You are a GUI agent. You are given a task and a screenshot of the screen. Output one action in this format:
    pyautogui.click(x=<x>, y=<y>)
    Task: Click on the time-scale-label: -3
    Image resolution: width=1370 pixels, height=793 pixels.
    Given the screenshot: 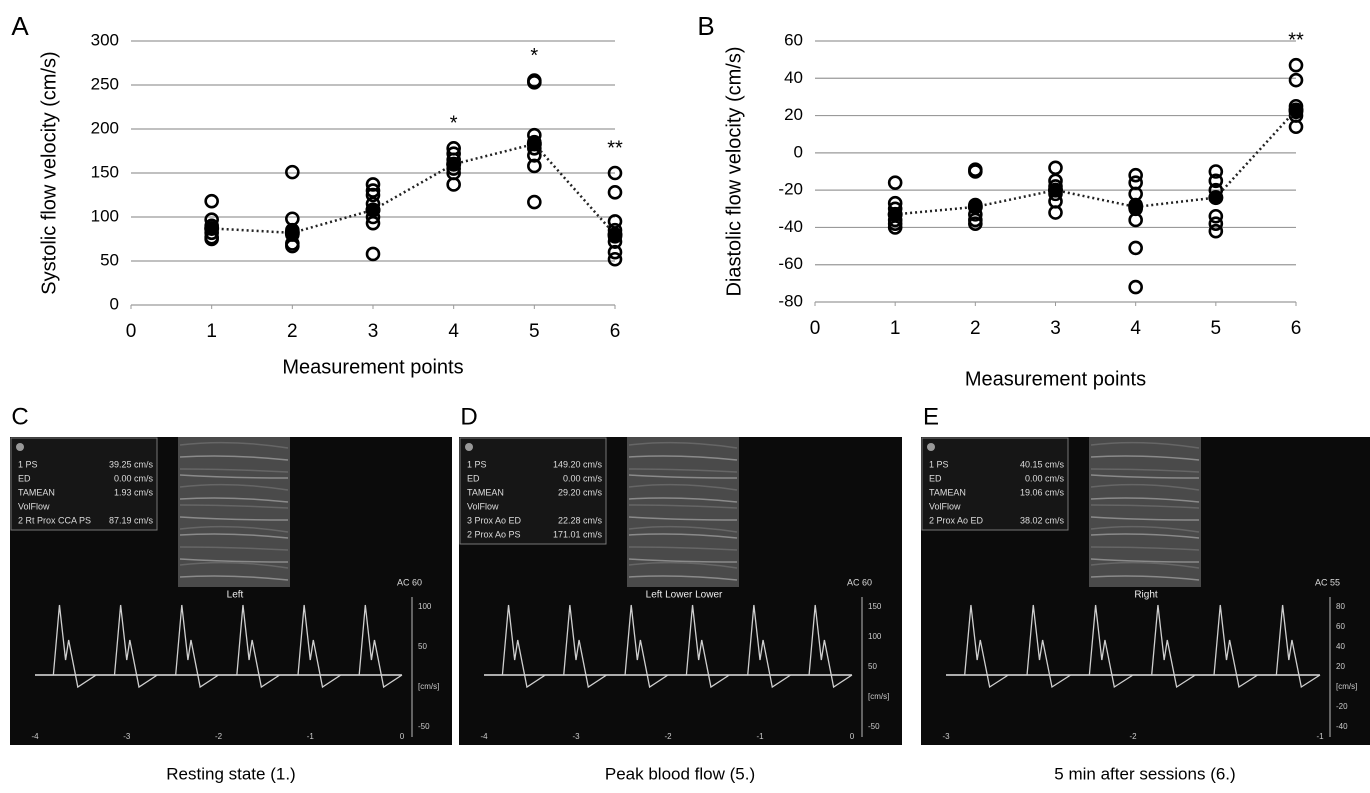 What is the action you would take?
    pyautogui.click(x=946, y=736)
    